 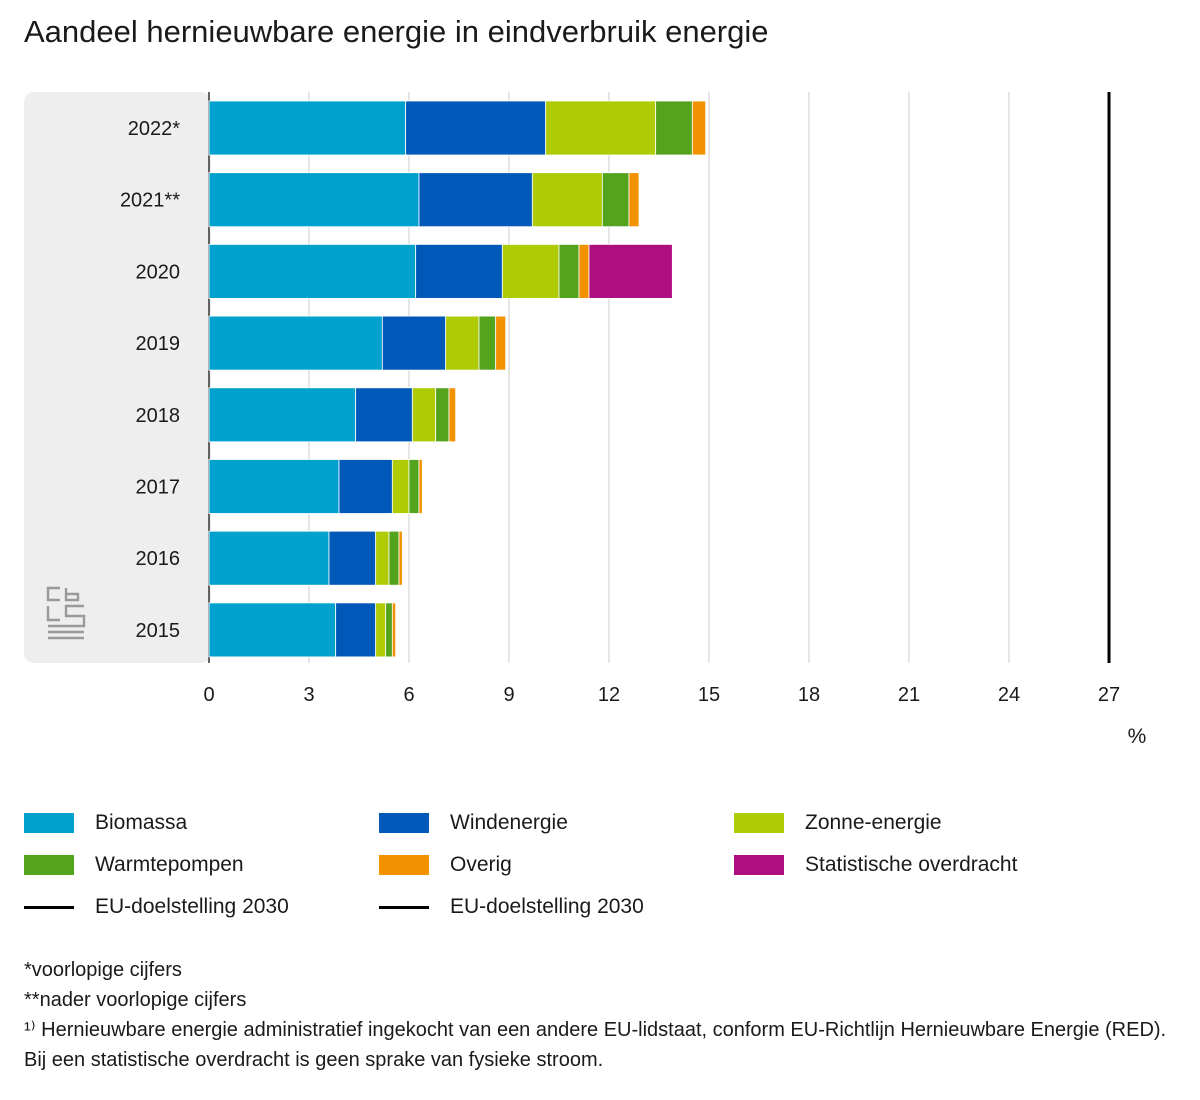 I want to click on x-axis-unit-label: %, so click(x=1137, y=736).